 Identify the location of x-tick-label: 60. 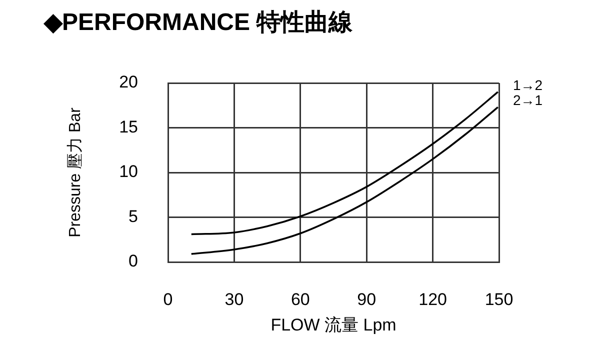
(300, 299).